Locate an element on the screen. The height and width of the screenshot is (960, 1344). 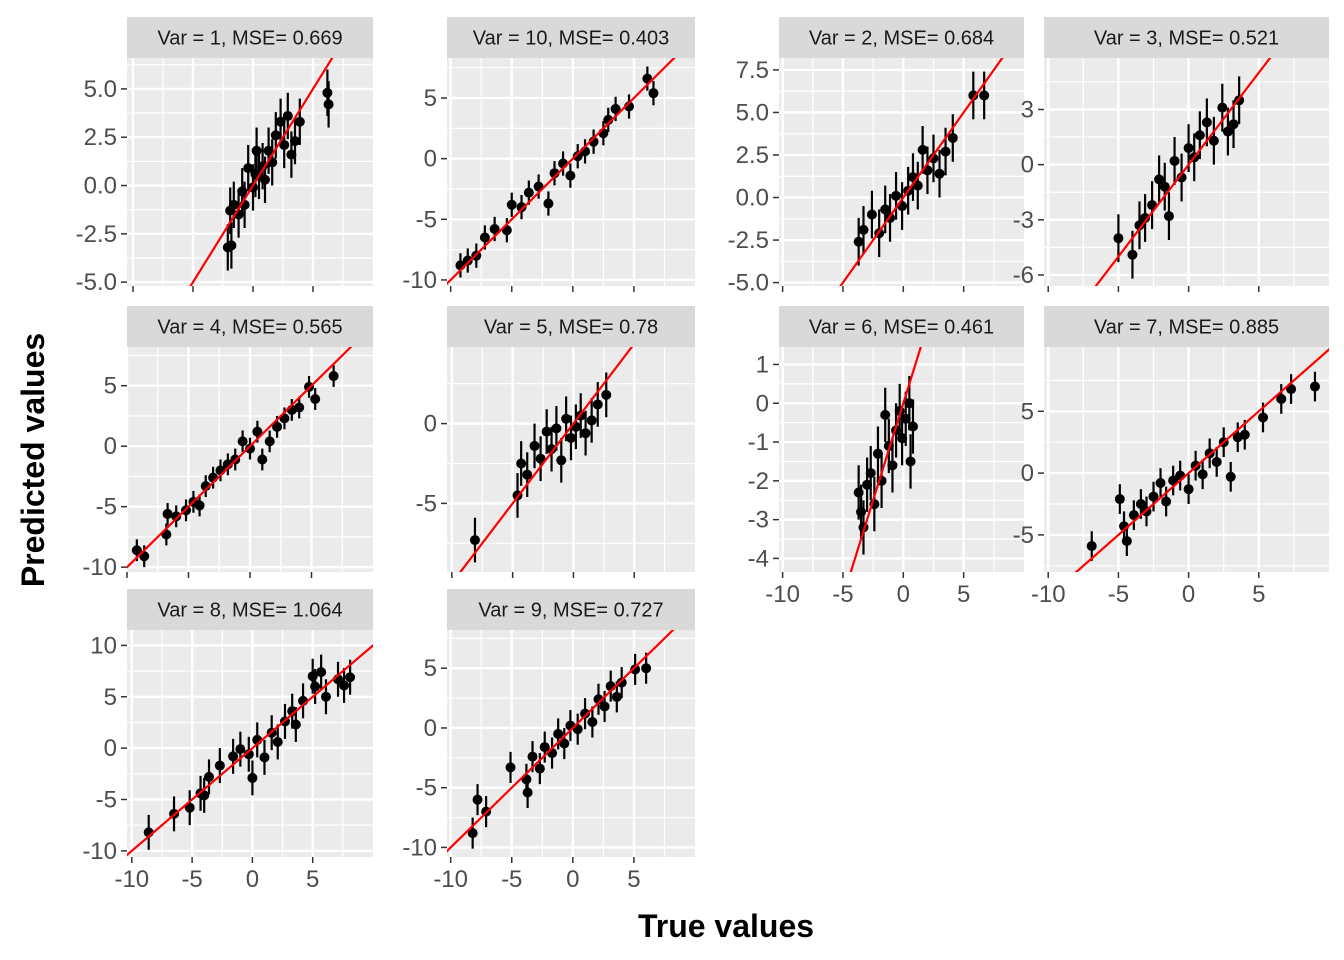
y-tick-label: 1 is located at coordinates (762, 364).